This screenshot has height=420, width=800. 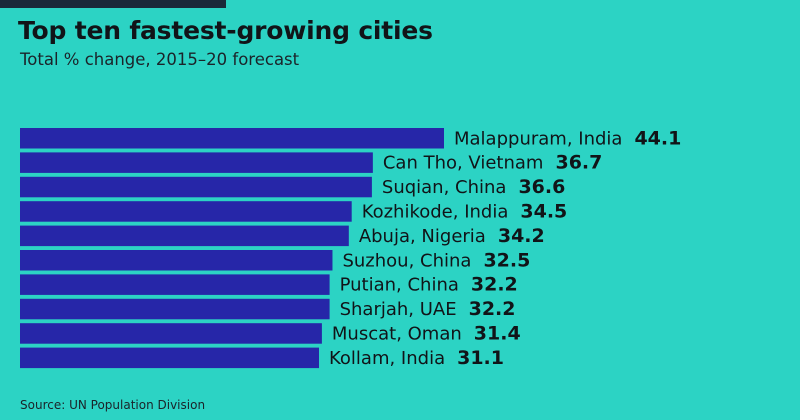 I want to click on category-label: Suqian, China, so click(x=444, y=187).